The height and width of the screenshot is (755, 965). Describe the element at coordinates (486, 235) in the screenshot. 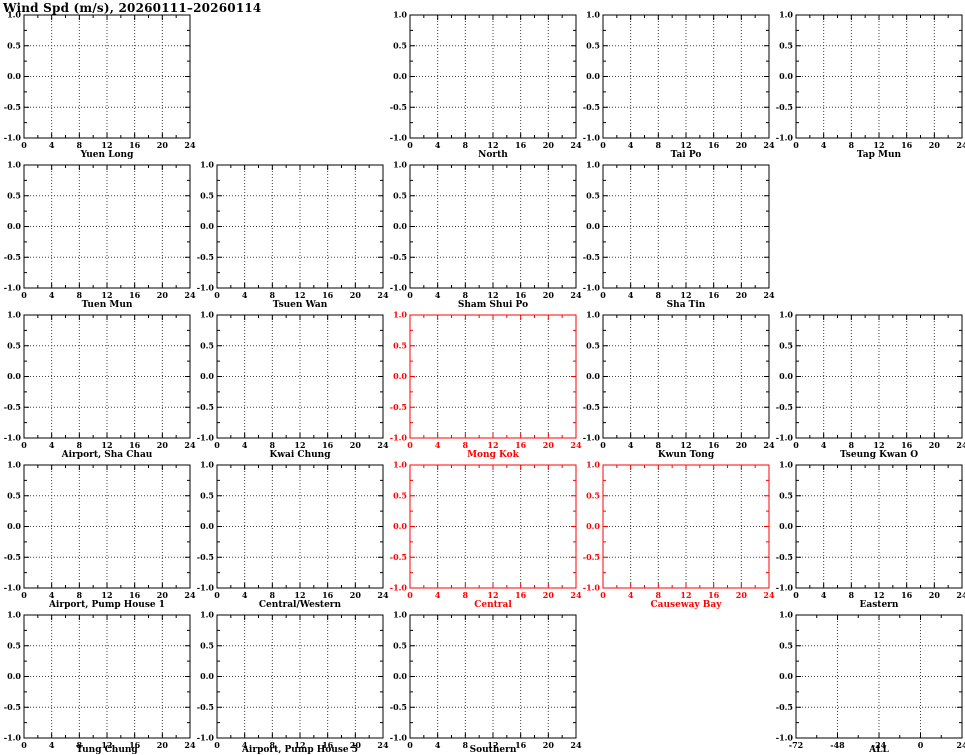

I see `panel-sham-shui-po: 0 4 8 12 16 20 24 -1.0 -0.5 0.0 0.5 1.0 Sham Shui Po` at that location.